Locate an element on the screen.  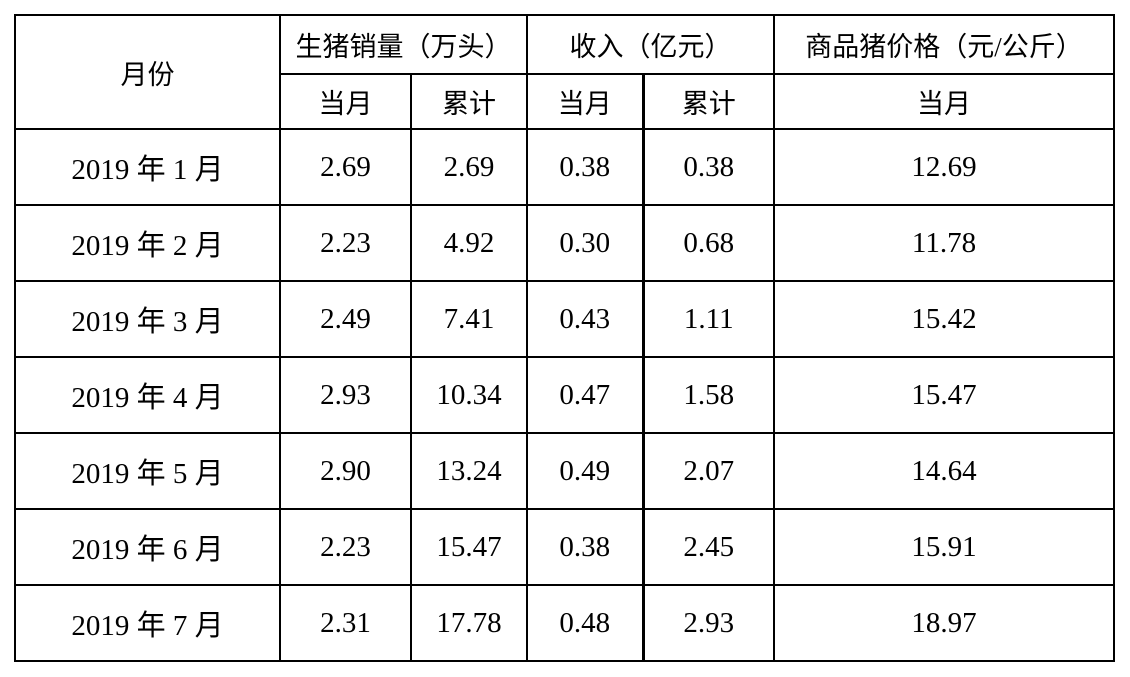
data-row: 2019 年 2 月 2.23 4.92 0.30 0.68 11.78 is located at coordinates (564, 243).